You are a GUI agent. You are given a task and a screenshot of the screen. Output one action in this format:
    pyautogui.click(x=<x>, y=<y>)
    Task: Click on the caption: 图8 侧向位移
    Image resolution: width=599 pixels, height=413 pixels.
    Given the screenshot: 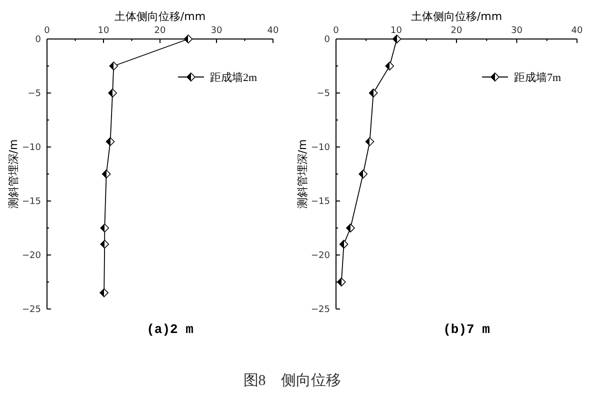 What is the action you would take?
    pyautogui.click(x=292, y=380)
    